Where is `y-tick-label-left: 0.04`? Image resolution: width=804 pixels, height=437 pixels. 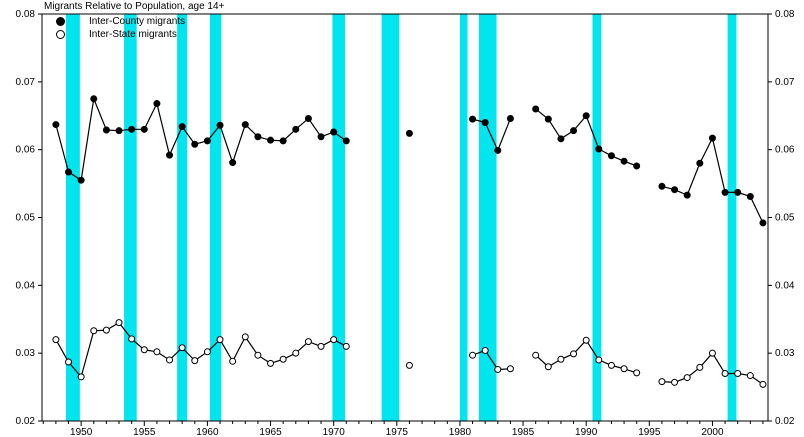
y-tick-label-left: 0.04 is located at coordinates (26, 285).